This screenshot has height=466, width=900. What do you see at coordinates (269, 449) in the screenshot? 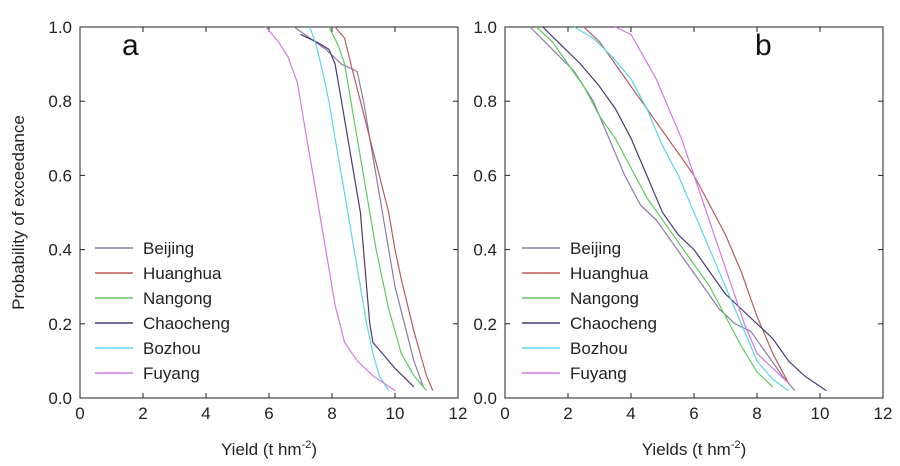
I see `x-axis-label: Yield (t hm-2)` at bounding box center [269, 449].